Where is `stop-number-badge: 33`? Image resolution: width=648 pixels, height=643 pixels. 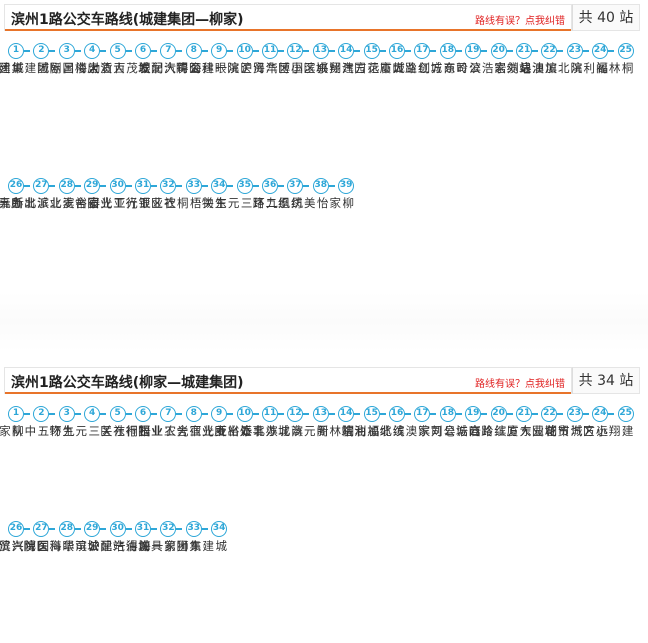 stop-number-badge: 33 is located at coordinates (193, 529).